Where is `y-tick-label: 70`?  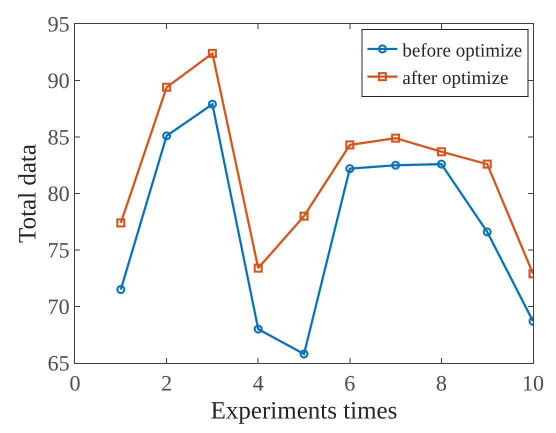
y-tick-label: 70 is located at coordinates (59, 307).